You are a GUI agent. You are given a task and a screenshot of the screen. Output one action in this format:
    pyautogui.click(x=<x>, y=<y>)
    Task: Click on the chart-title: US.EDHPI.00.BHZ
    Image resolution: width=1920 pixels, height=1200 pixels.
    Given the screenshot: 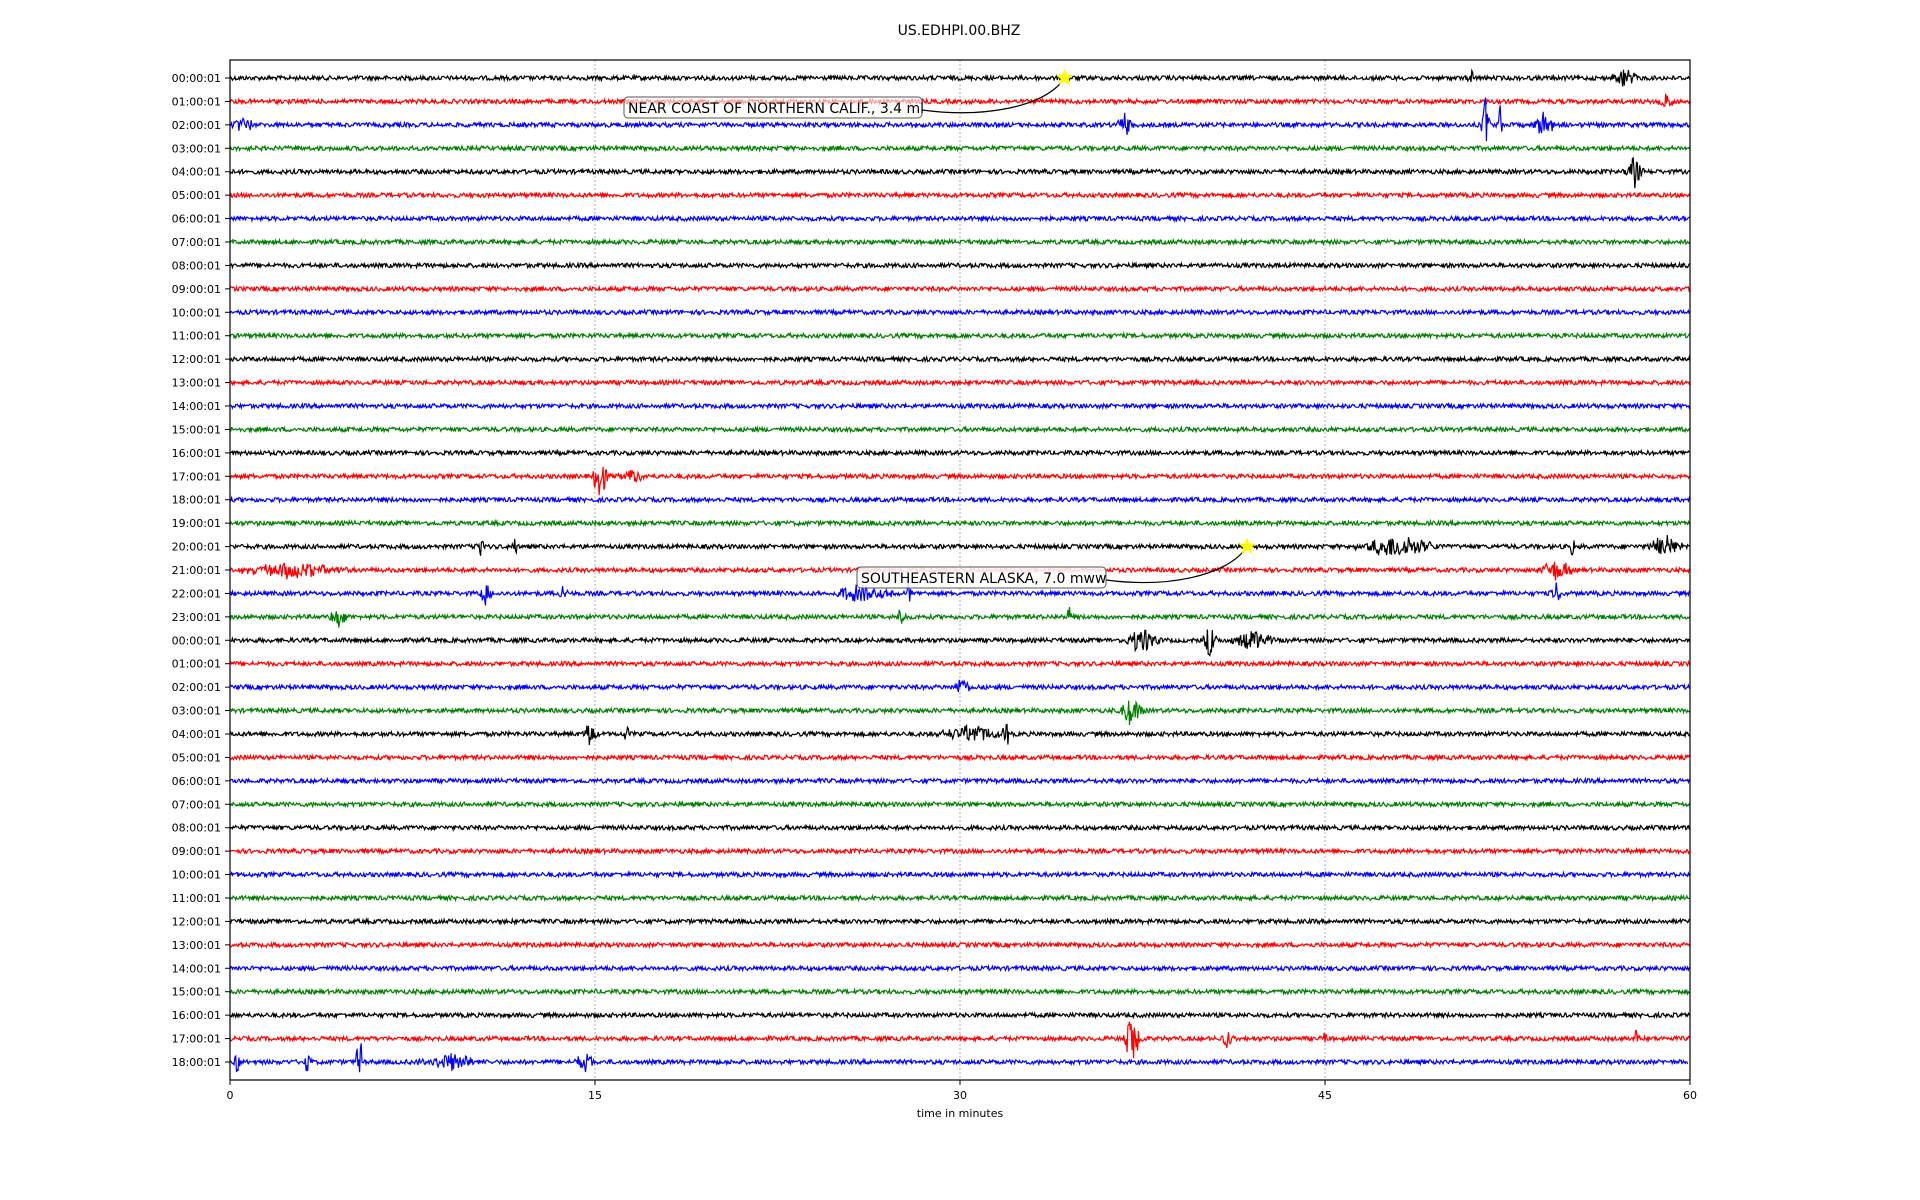 What is the action you would take?
    pyautogui.click(x=959, y=31)
    